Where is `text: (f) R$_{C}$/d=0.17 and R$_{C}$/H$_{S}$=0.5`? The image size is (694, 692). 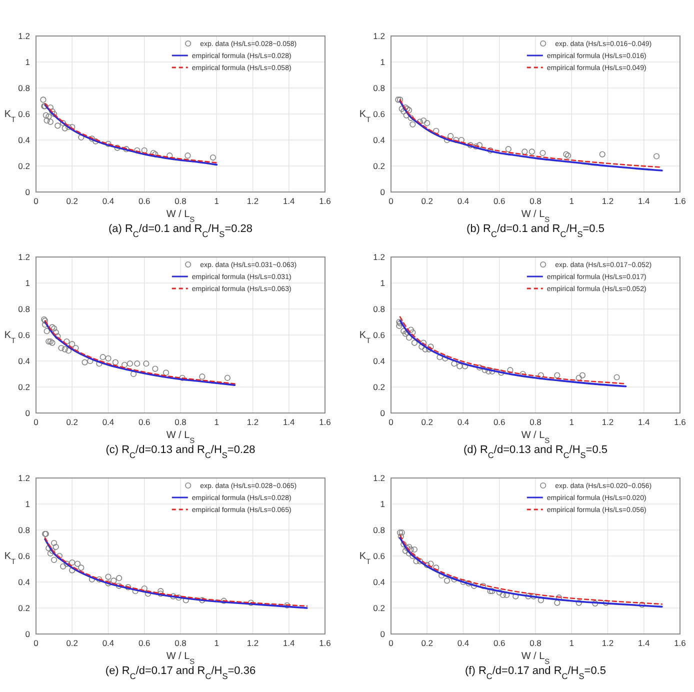
text: (f) R$_{C}$/d=0.17 and R$_{C}$/H$_{S}$=0.5 is located at coordinates (535, 672).